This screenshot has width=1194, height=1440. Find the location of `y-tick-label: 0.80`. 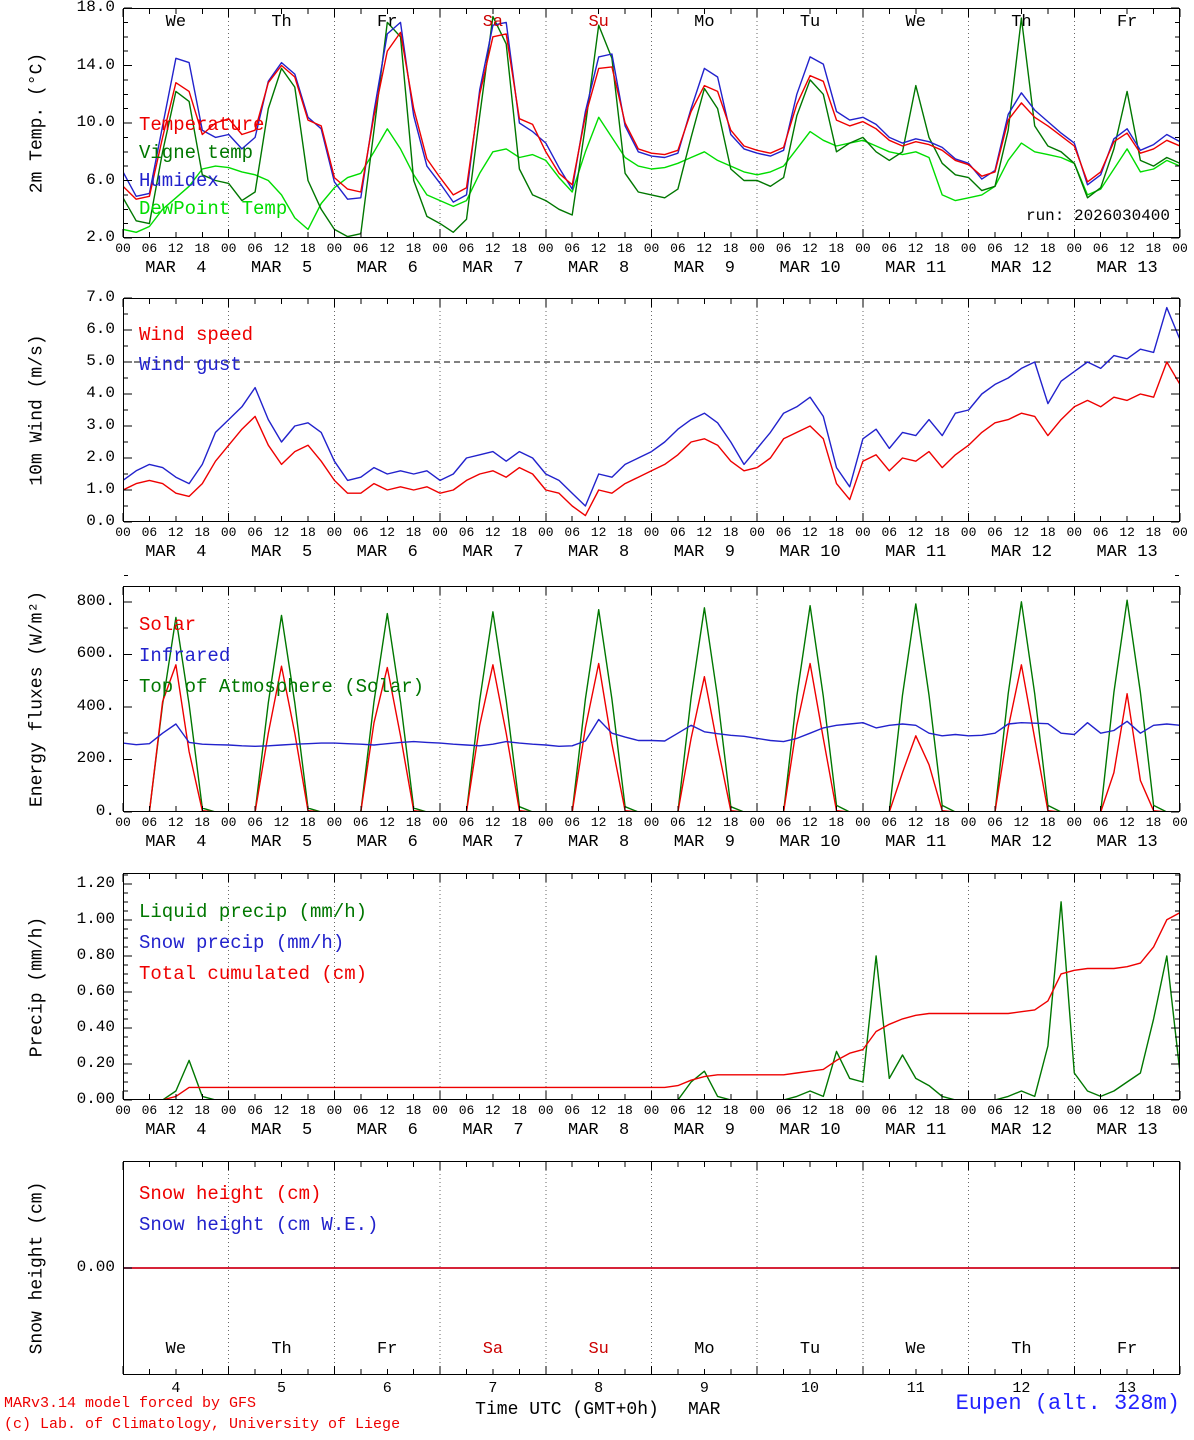

y-tick-label: 0.80 is located at coordinates (95, 954).